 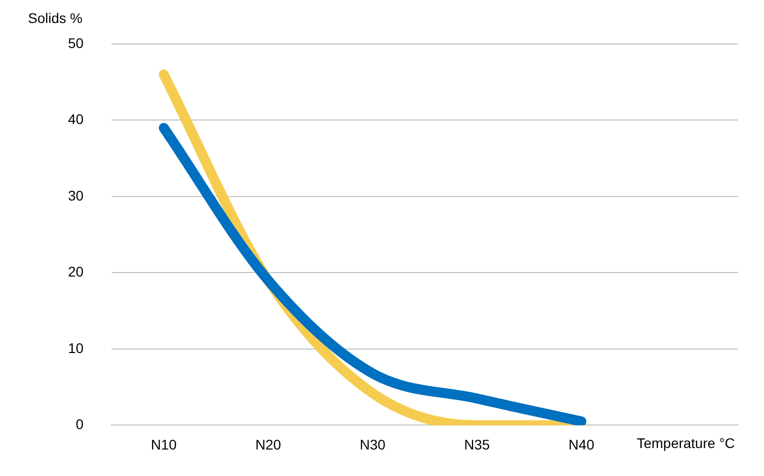 What do you see at coordinates (581, 444) in the screenshot?
I see `x-tick-label: N40` at bounding box center [581, 444].